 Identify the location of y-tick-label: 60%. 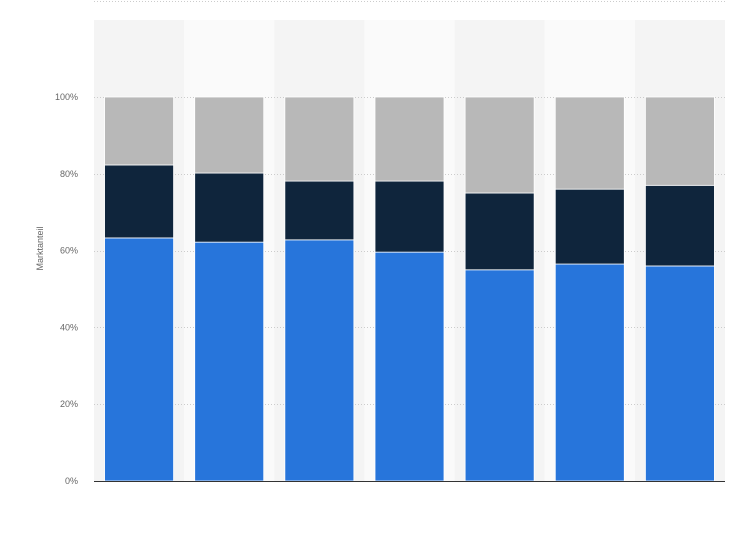
(69, 251).